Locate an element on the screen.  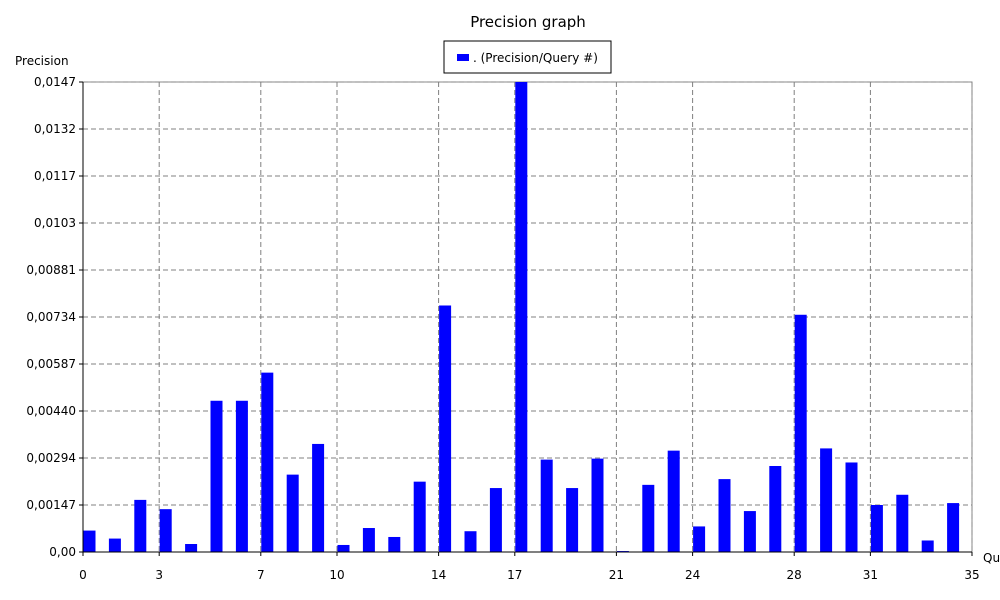
x-tick-label: 28 is located at coordinates (794, 575).